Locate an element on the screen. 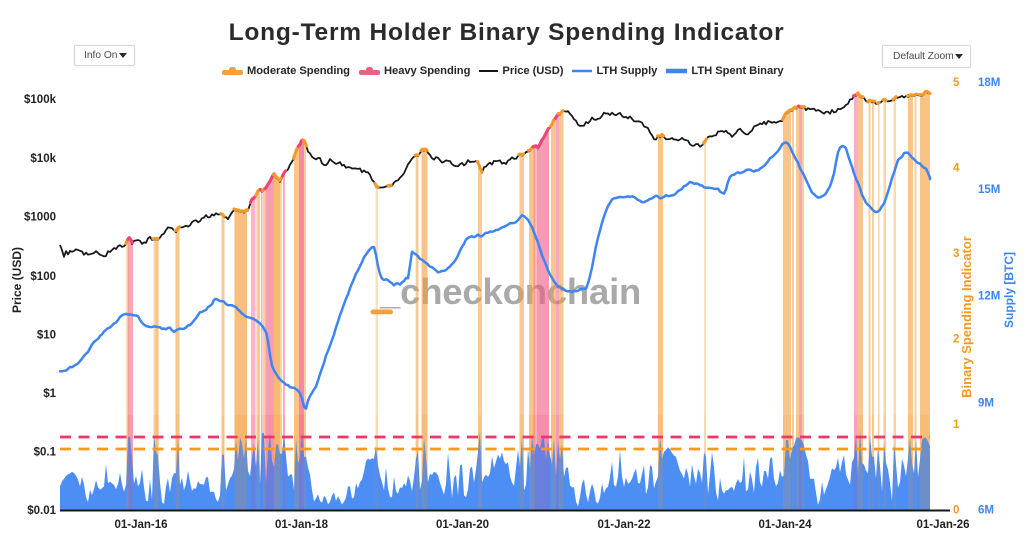  svg-text: $10 is located at coordinates (46, 336).